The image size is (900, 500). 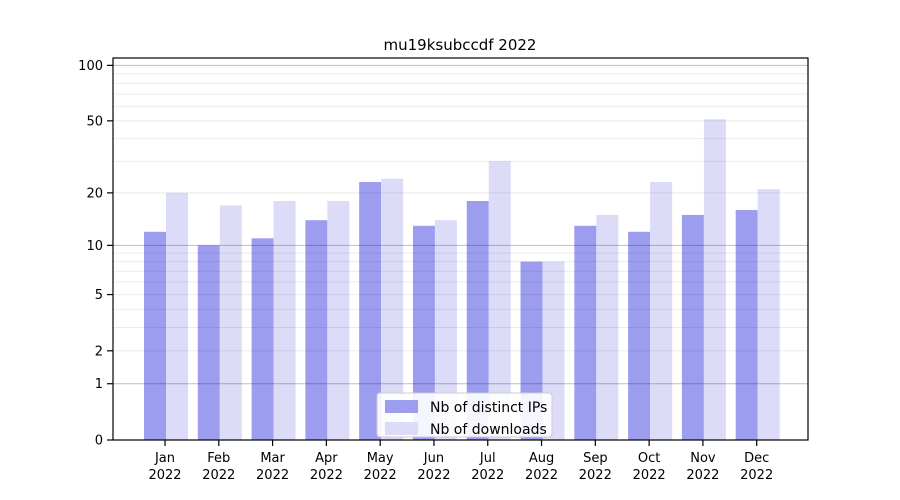 I want to click on bar-nb-of-downloads-nov, so click(x=714, y=279).